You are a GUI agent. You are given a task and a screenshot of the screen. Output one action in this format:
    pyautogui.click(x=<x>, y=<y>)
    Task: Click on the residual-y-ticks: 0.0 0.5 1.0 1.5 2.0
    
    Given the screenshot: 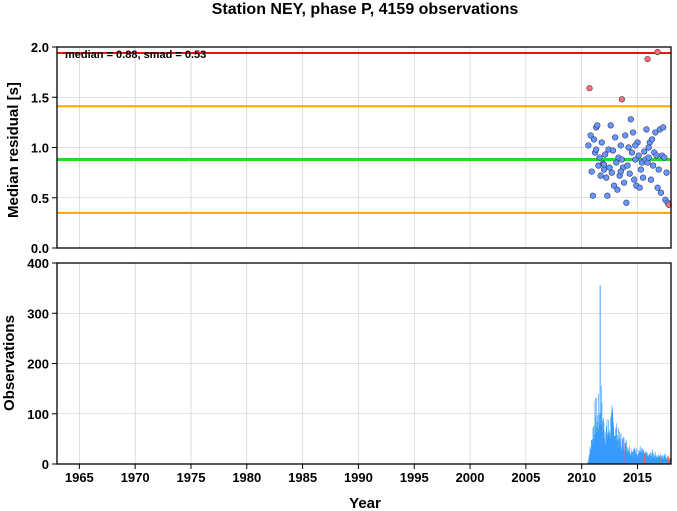 What is the action you would take?
    pyautogui.click(x=44, y=148)
    